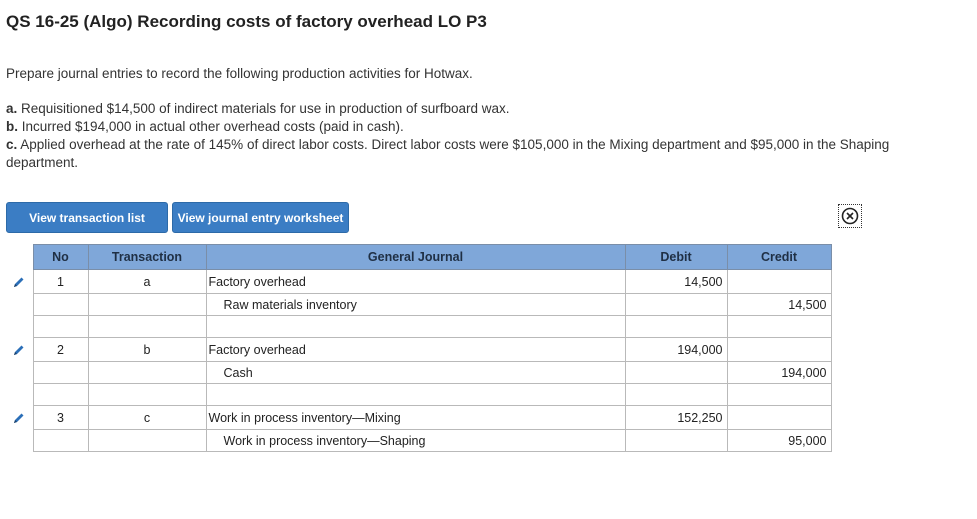 The height and width of the screenshot is (519, 977). What do you see at coordinates (779, 440) in the screenshot?
I see `entry-credit: 95,000` at bounding box center [779, 440].